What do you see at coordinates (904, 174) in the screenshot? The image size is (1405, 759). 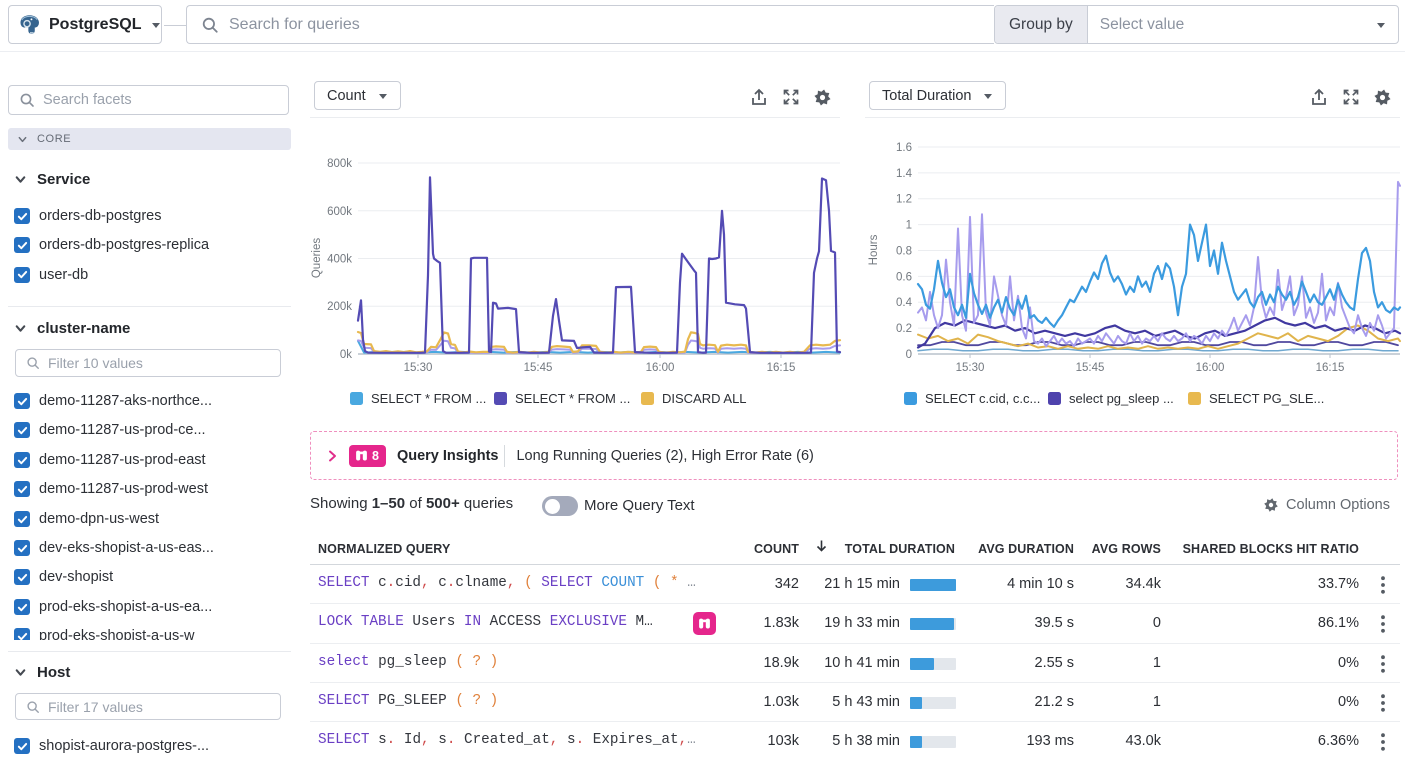 I see `svg-text: 1.4` at bounding box center [904, 174].